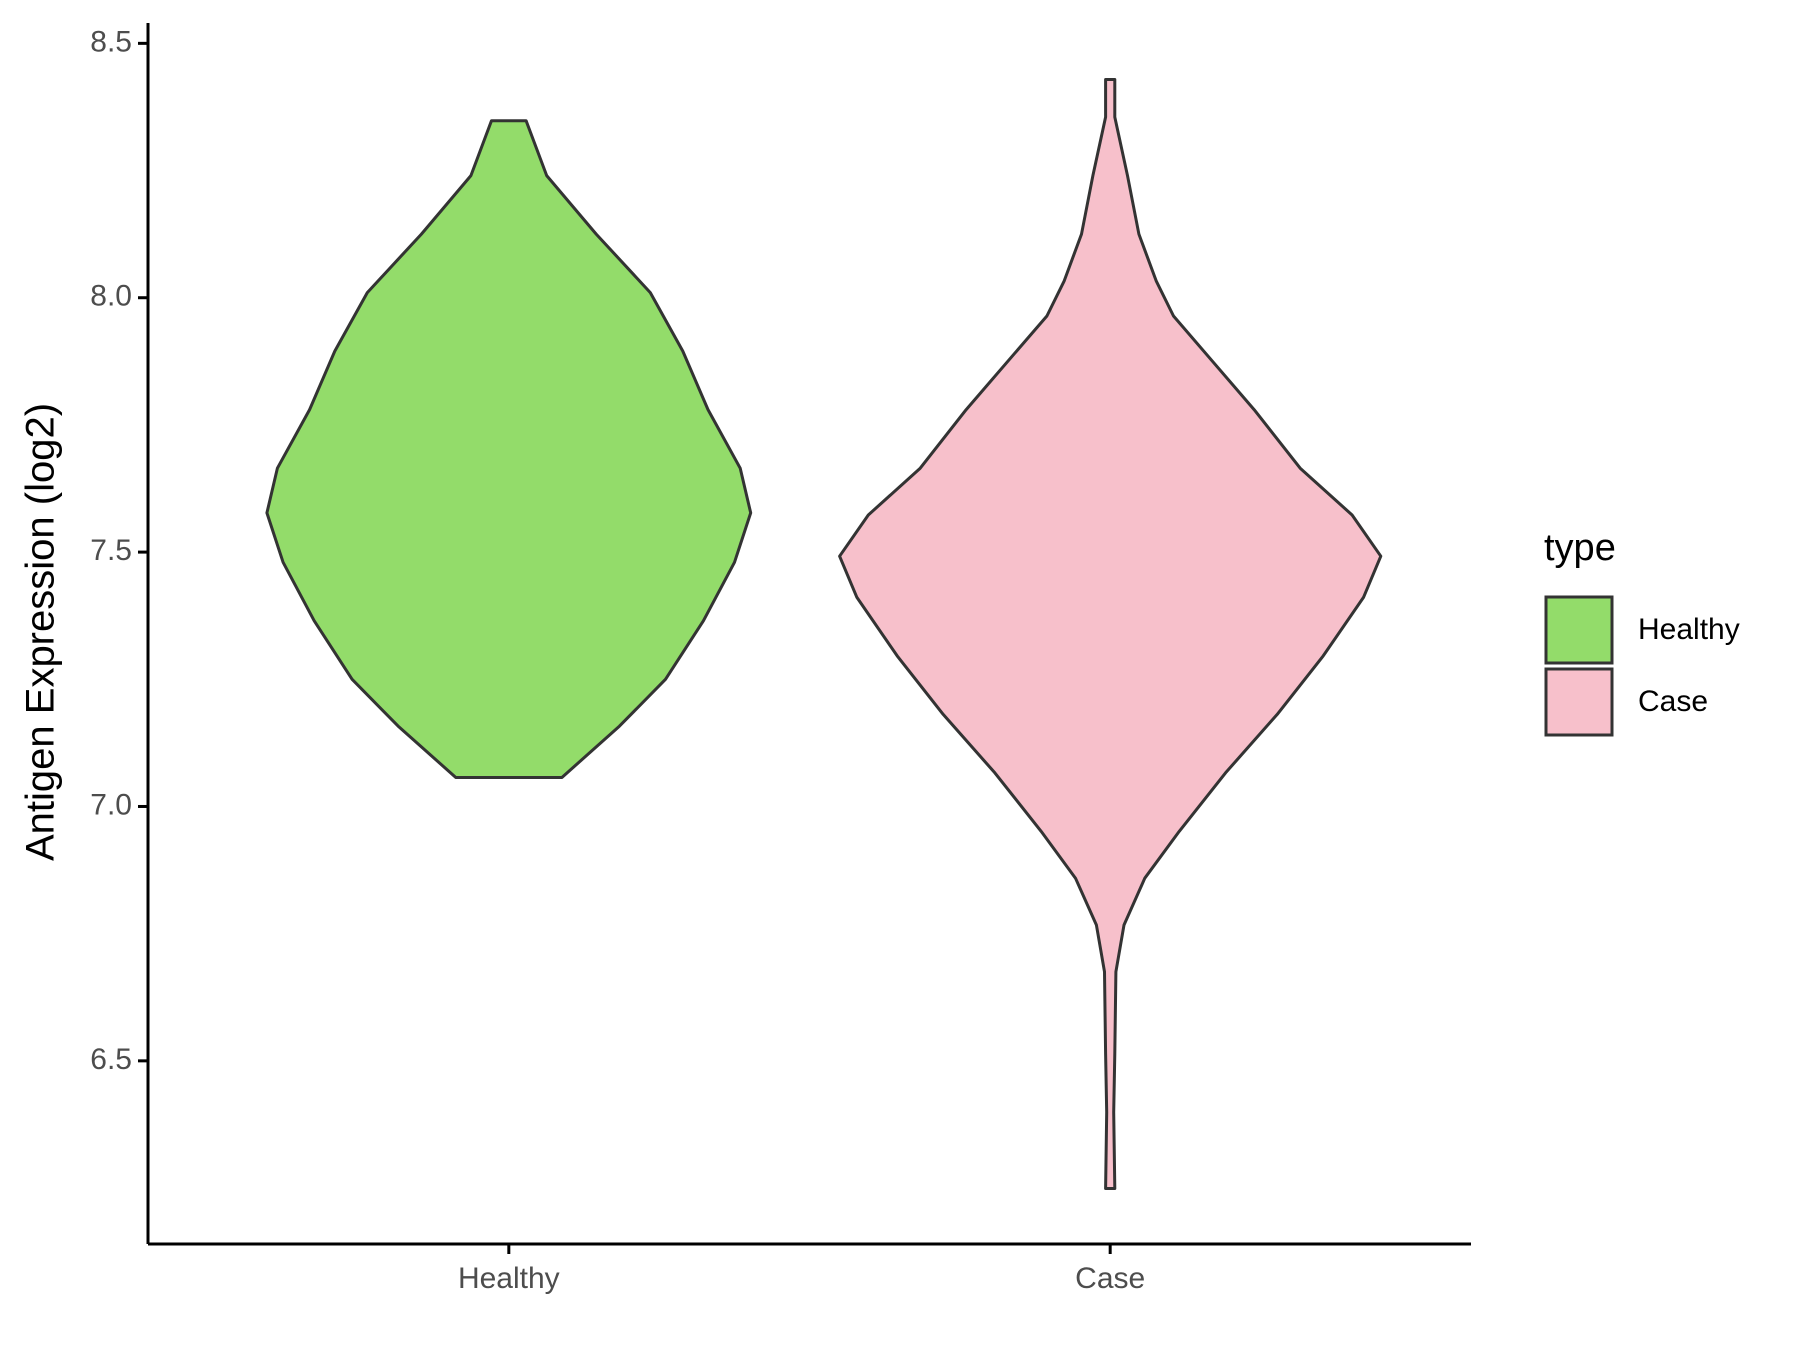  What do you see at coordinates (111, 296) in the screenshot?
I see `y-tick-label: 8.0` at bounding box center [111, 296].